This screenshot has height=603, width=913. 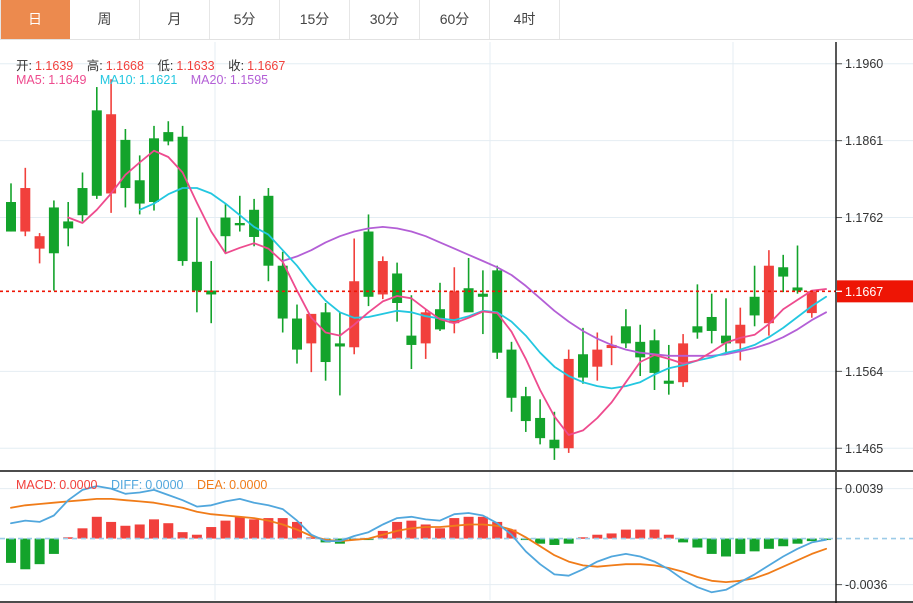 What do you see at coordinates (208, 80) in the screenshot?
I see `ma20-label: MA20:` at bounding box center [208, 80].